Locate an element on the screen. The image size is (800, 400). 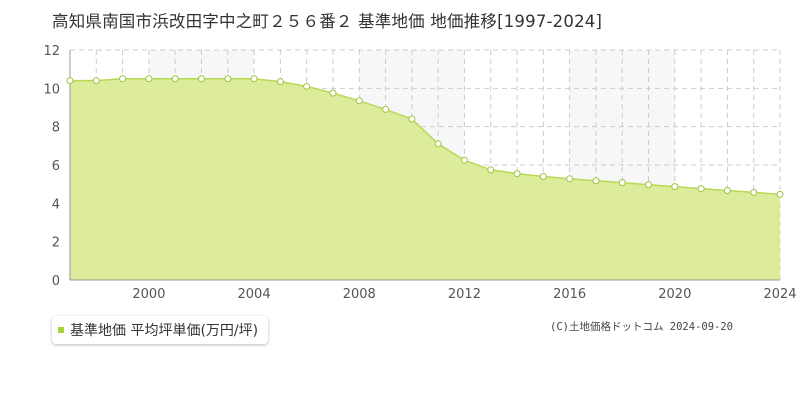
y-tick-label: 10 is located at coordinates (51, 89).